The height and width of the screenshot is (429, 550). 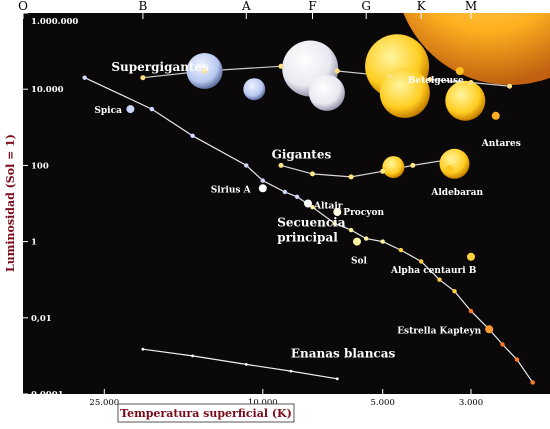 What do you see at coordinates (47, 90) in the screenshot?
I see `y-tick-label-1: 10.000` at bounding box center [47, 90].